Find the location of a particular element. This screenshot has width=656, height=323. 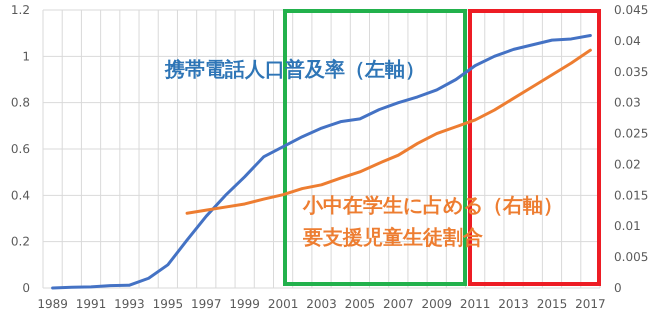

x-tick-label: 2011 is located at coordinates (475, 304).